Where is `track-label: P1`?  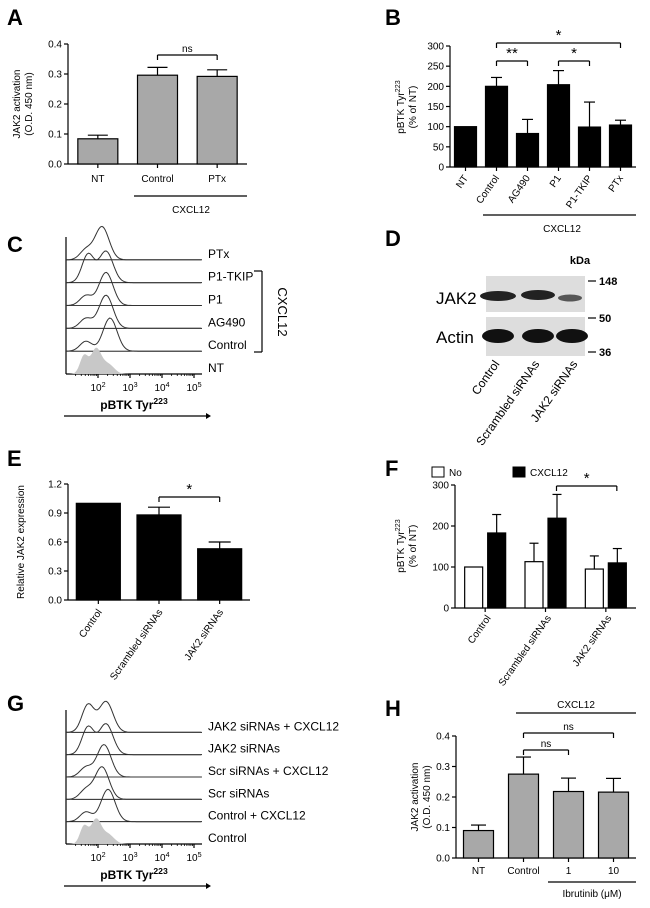
track-label: P1 is located at coordinates (215, 300).